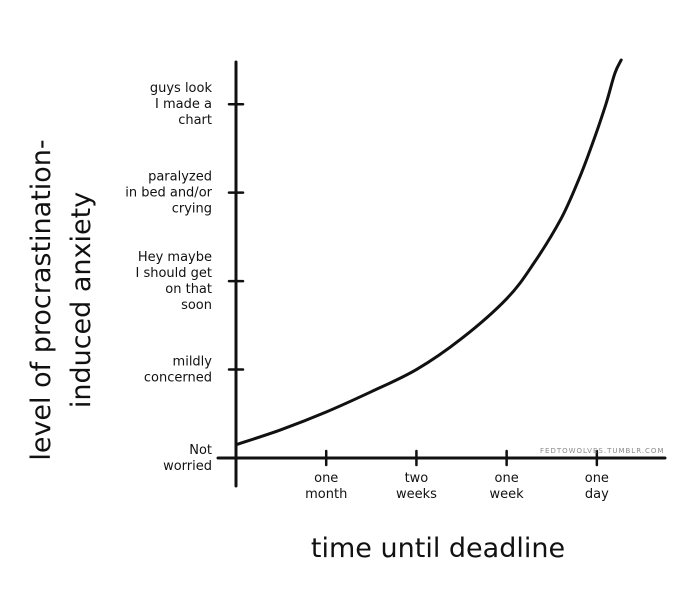  What do you see at coordinates (602, 451) in the screenshot?
I see `watermark: FEDTOWOLVES.TUMBLR.COM` at bounding box center [602, 451].